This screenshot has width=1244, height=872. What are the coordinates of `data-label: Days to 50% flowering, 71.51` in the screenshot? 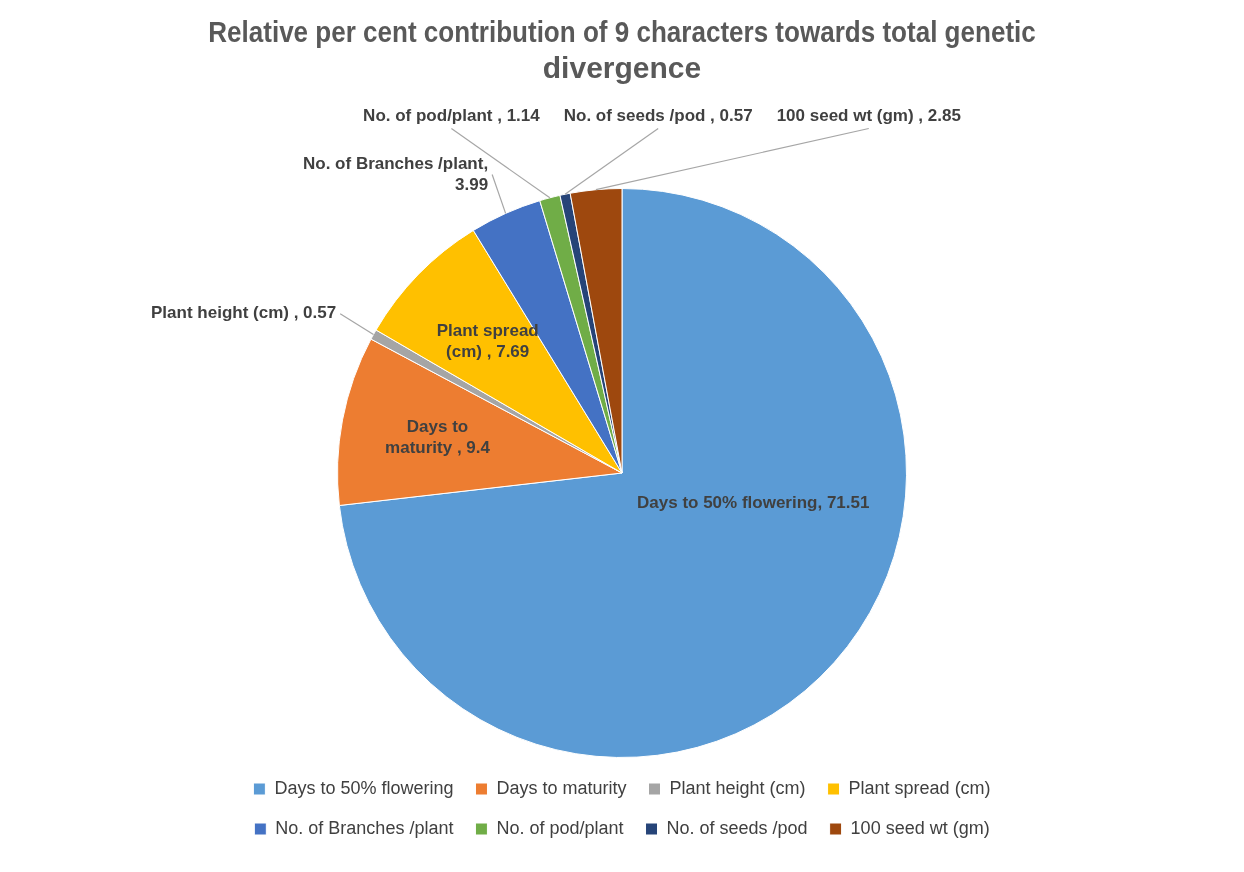 It's located at (753, 502).